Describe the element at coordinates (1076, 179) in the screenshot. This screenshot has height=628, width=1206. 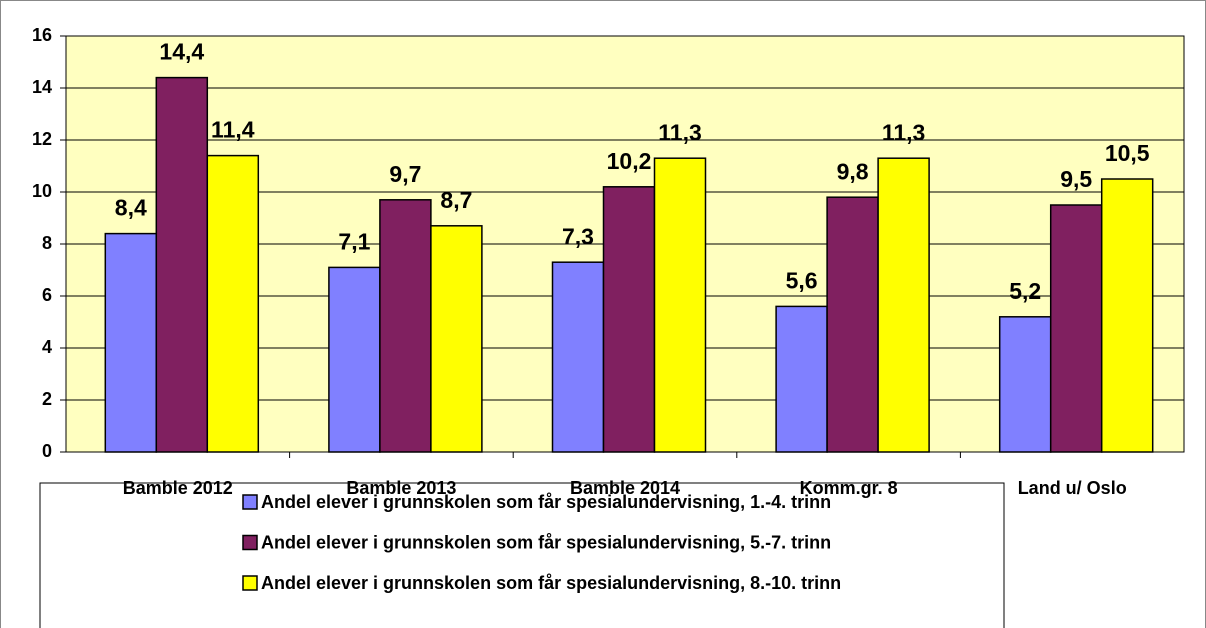
I see `value-label: 9,5` at that location.